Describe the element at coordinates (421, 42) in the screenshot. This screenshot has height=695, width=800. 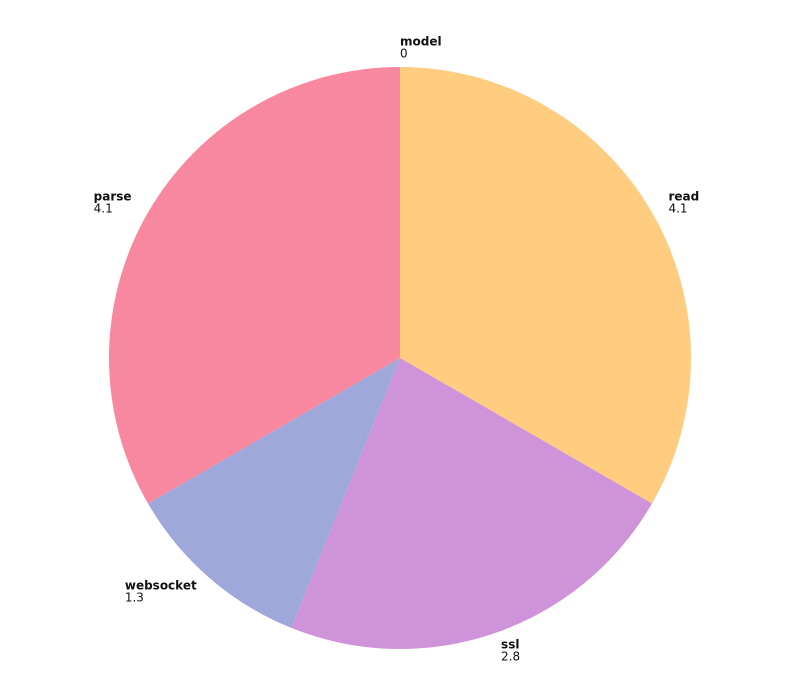
I see `slice-label: model` at that location.